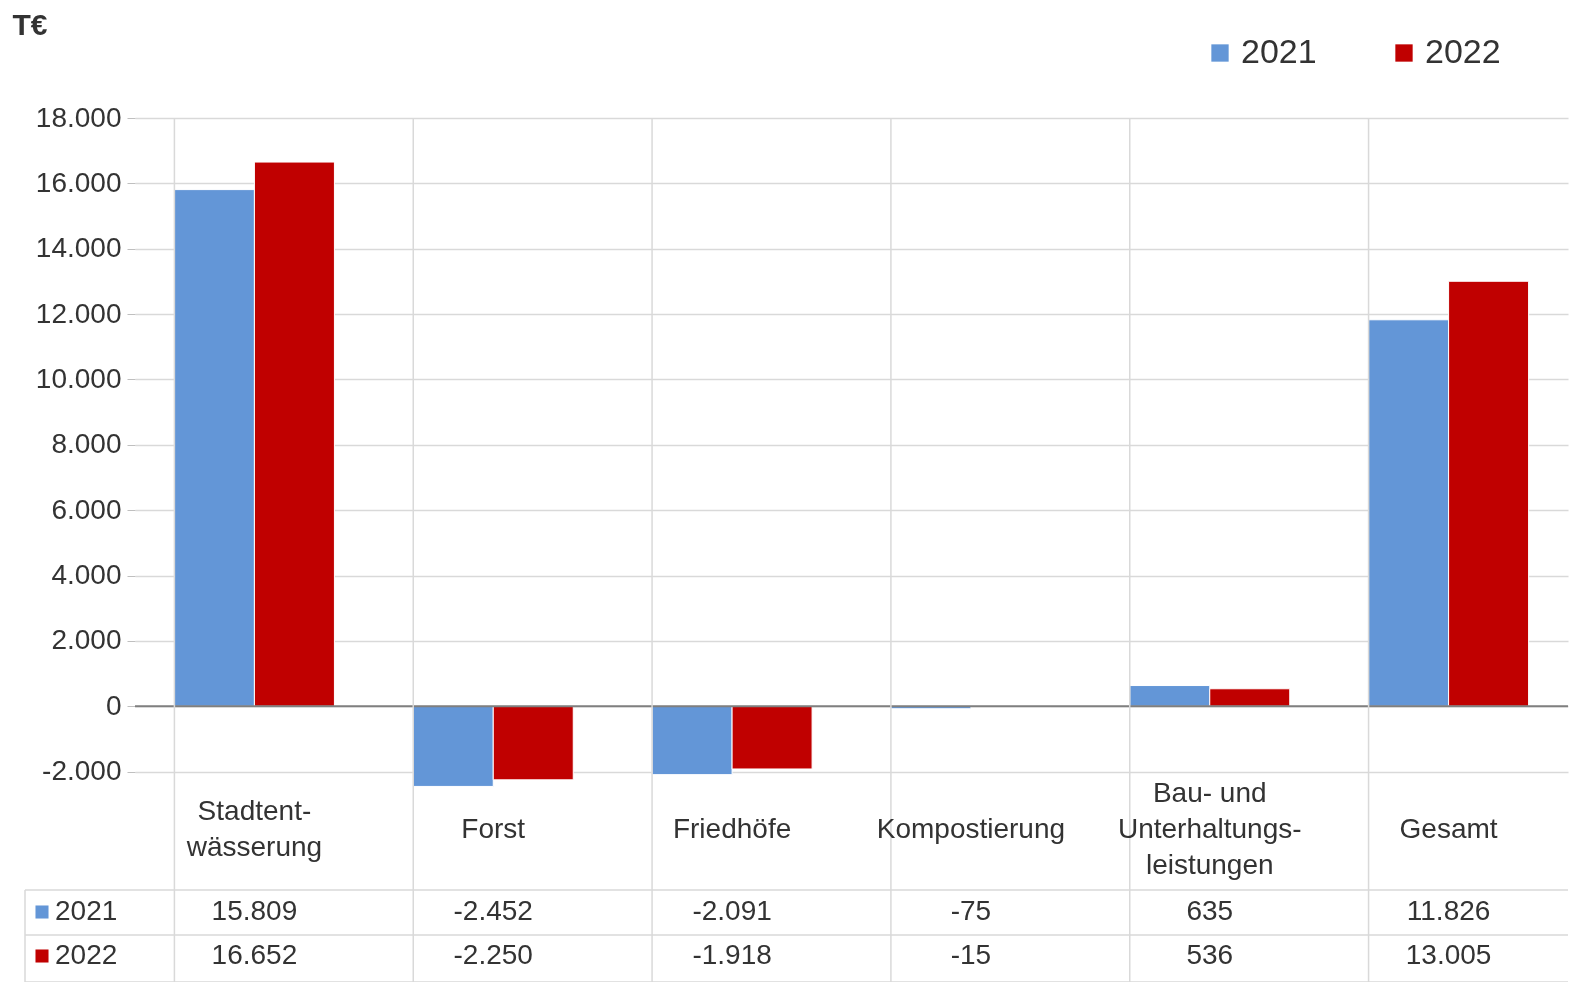 This screenshot has height=982, width=1583. What do you see at coordinates (78, 378) in the screenshot?
I see `y-tick-label: 10.000` at bounding box center [78, 378].